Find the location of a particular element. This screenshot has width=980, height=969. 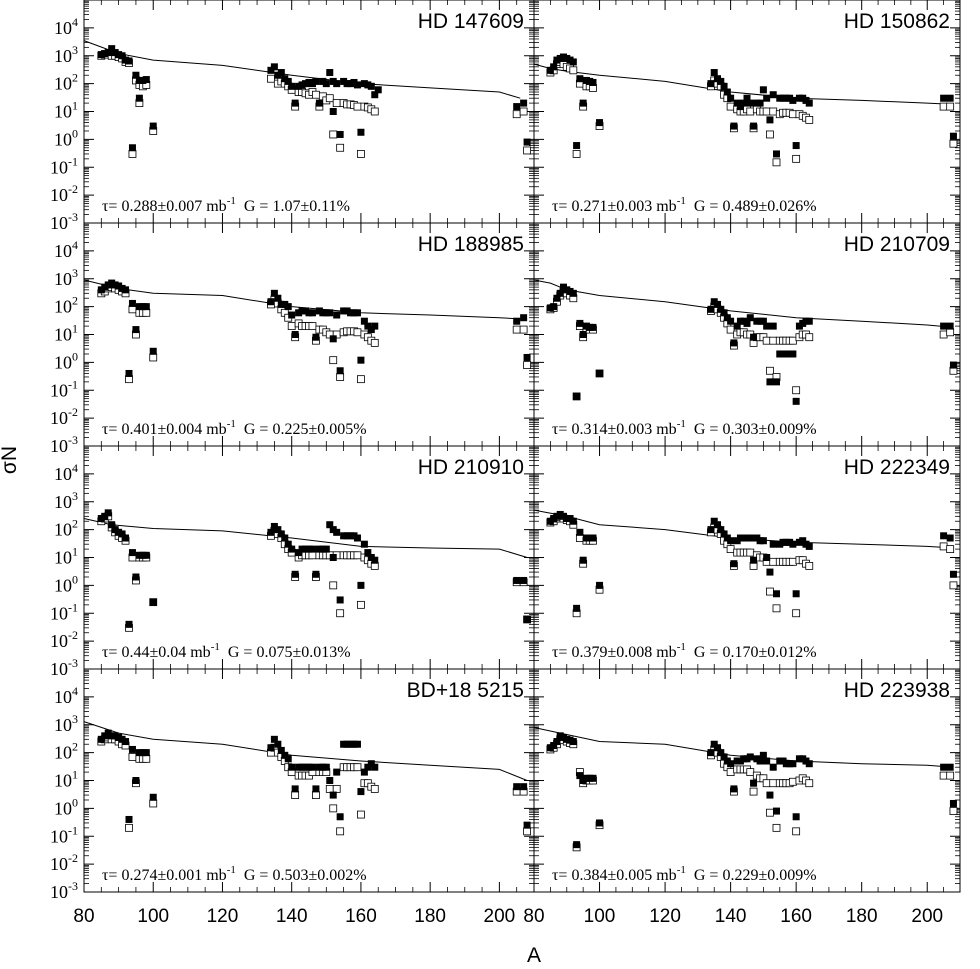

fit-parameters: τ= 0.384±0.005 mb-1 G = 0.229±0.009% is located at coordinates (684, 874).